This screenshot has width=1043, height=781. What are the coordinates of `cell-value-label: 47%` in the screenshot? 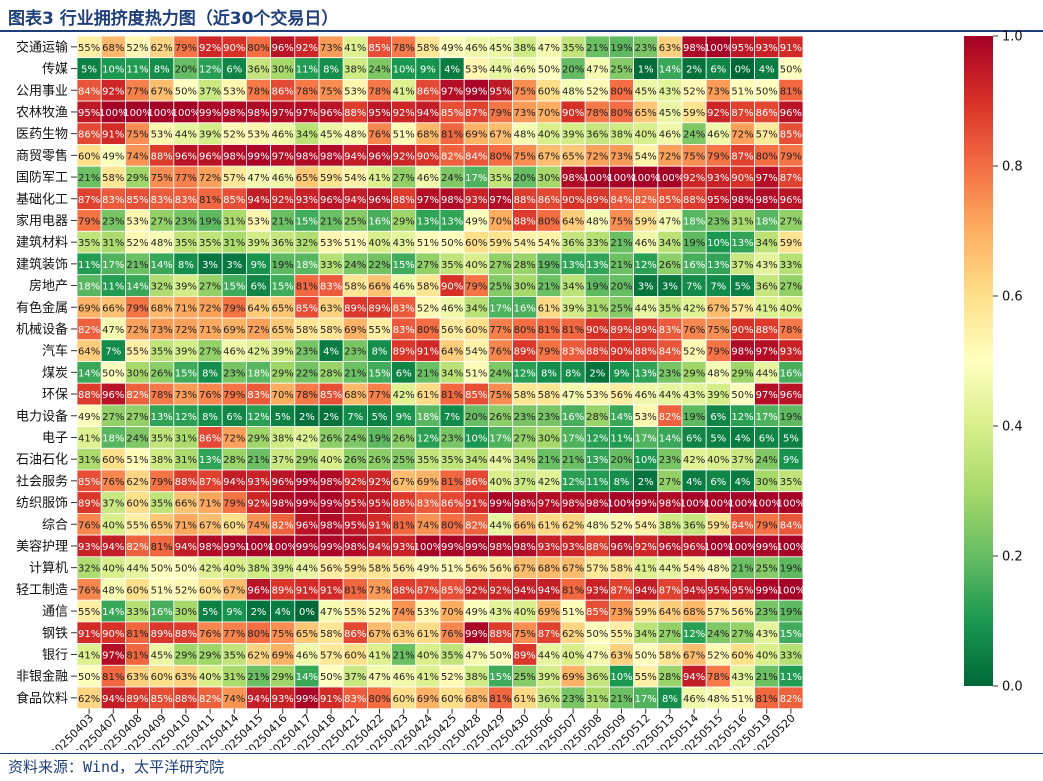 It's located at (258, 178).